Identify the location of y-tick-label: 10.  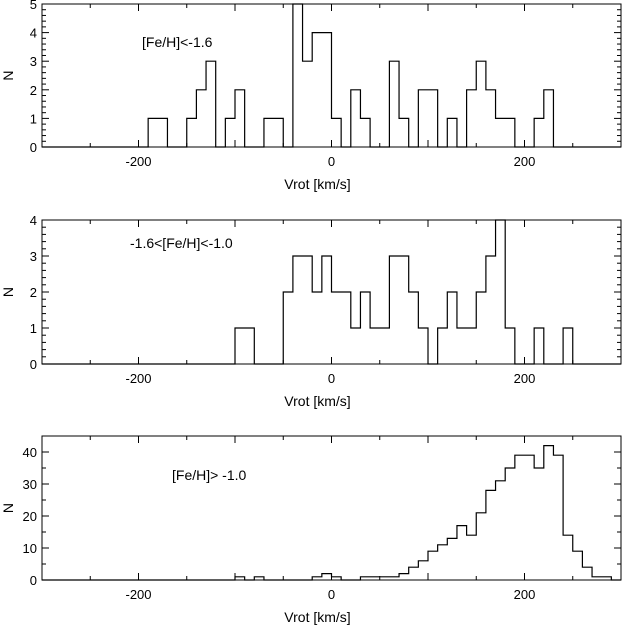
(30, 548).